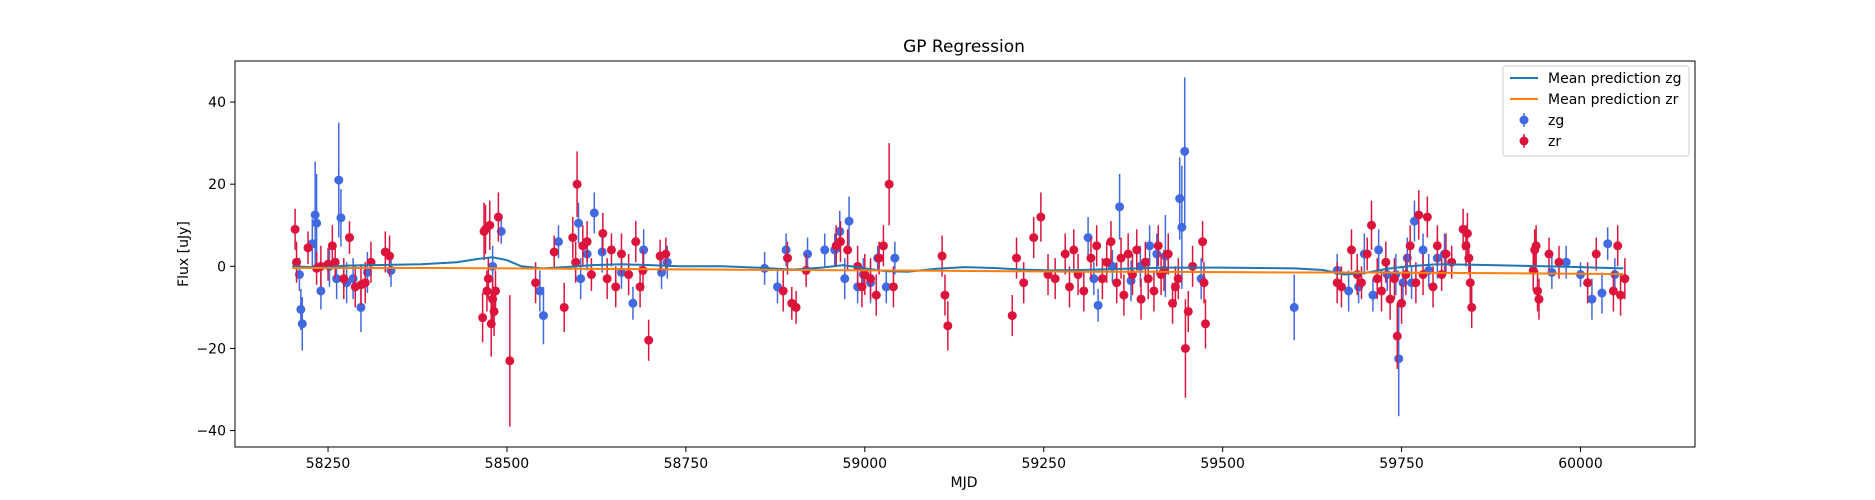 This screenshot has height=500, width=1875. Describe the element at coordinates (1613, 100) in the screenshot. I see `legend-label-mean-zr: Mean prediction zr` at that location.